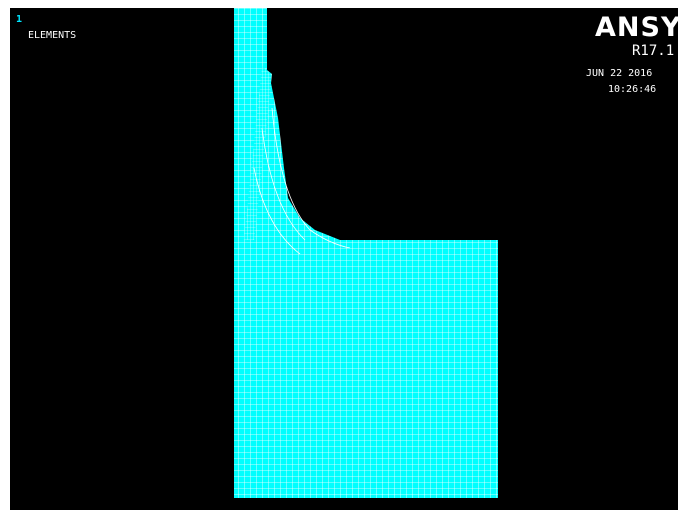 This screenshot has height=514, width=678. Describe the element at coordinates (653, 51) in the screenshot. I see `release-label: R17.1` at that location.